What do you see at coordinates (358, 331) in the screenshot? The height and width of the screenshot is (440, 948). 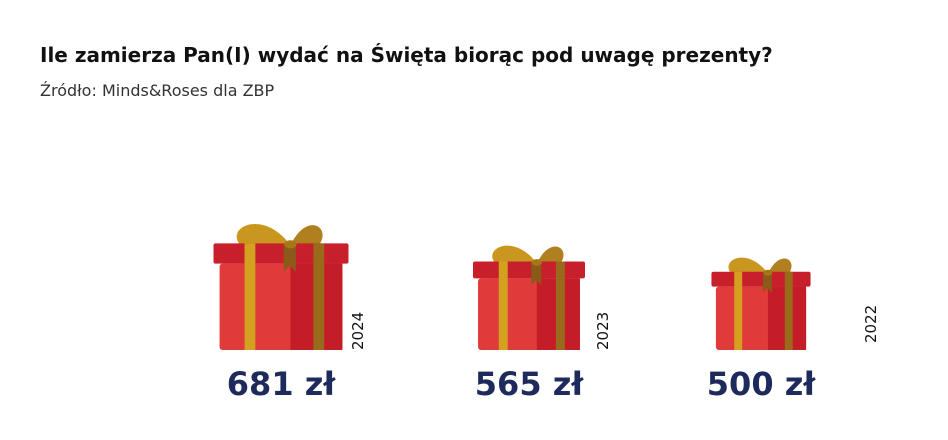 I see `year-label: 2024` at bounding box center [358, 331].